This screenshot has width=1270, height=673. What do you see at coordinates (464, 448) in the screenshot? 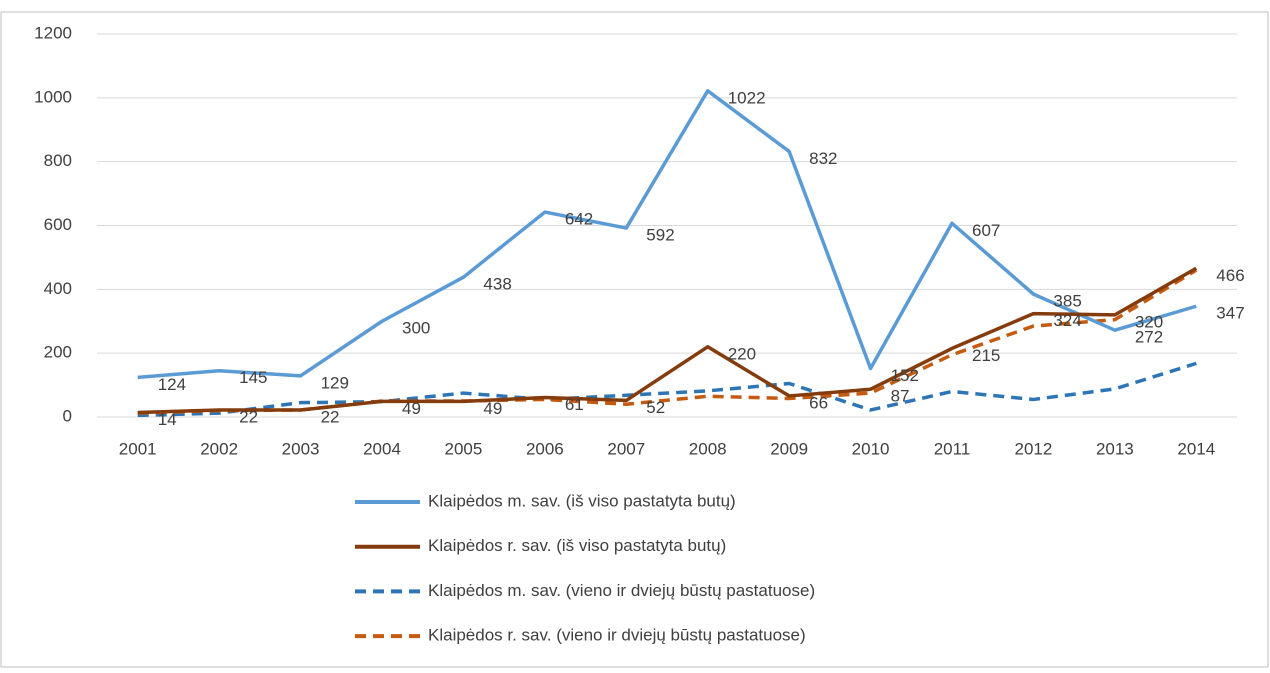
I see `x-tick-label: 2005` at bounding box center [464, 448].